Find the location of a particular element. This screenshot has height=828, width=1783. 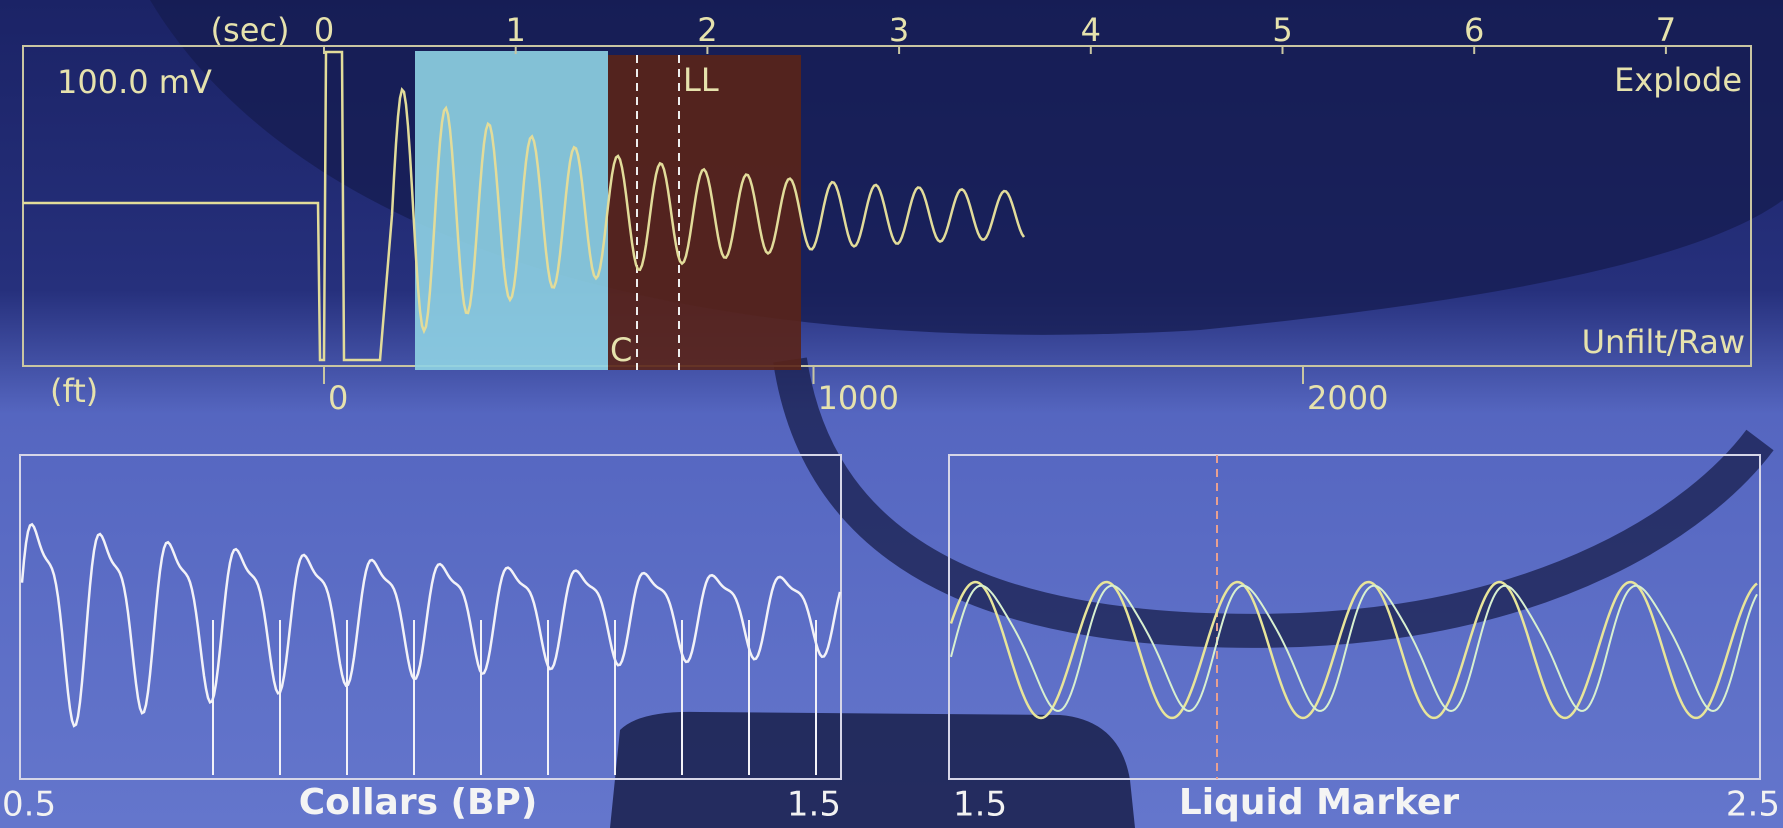

collar-marker: C is located at coordinates (621, 350).